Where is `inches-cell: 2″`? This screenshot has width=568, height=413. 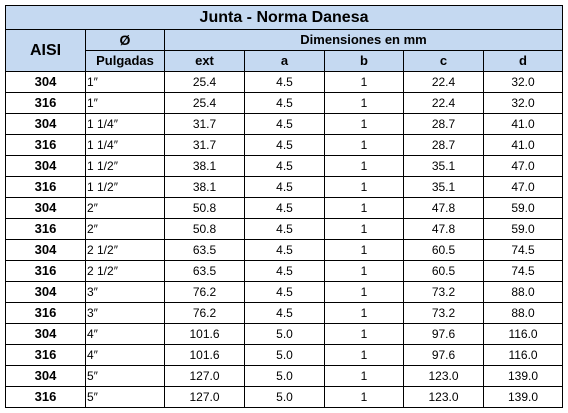
inches-cell: 2″ is located at coordinates (125, 229).